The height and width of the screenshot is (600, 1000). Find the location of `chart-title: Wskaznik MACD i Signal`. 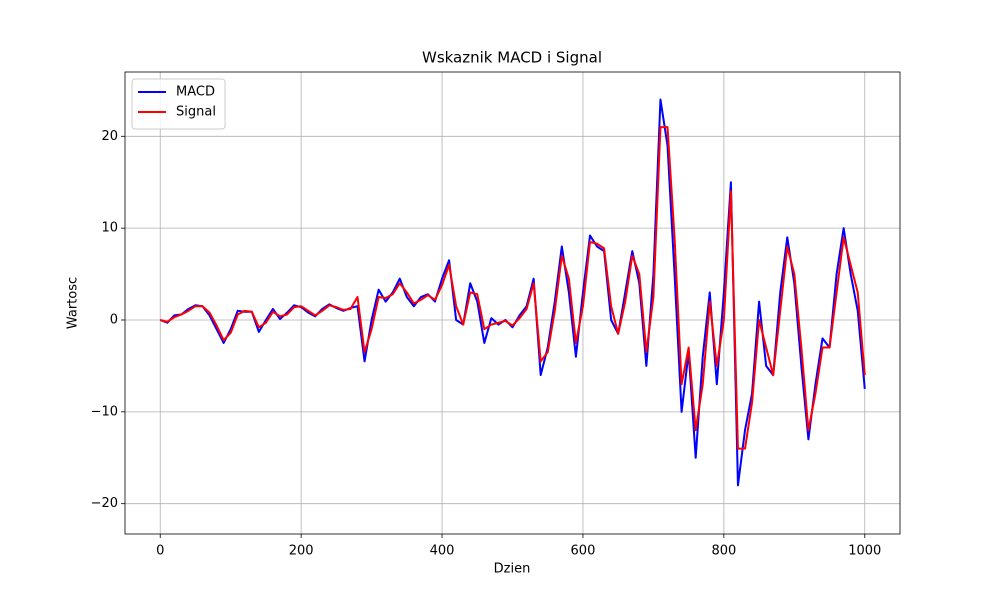

chart-title: Wskaznik MACD i Signal is located at coordinates (512, 58).